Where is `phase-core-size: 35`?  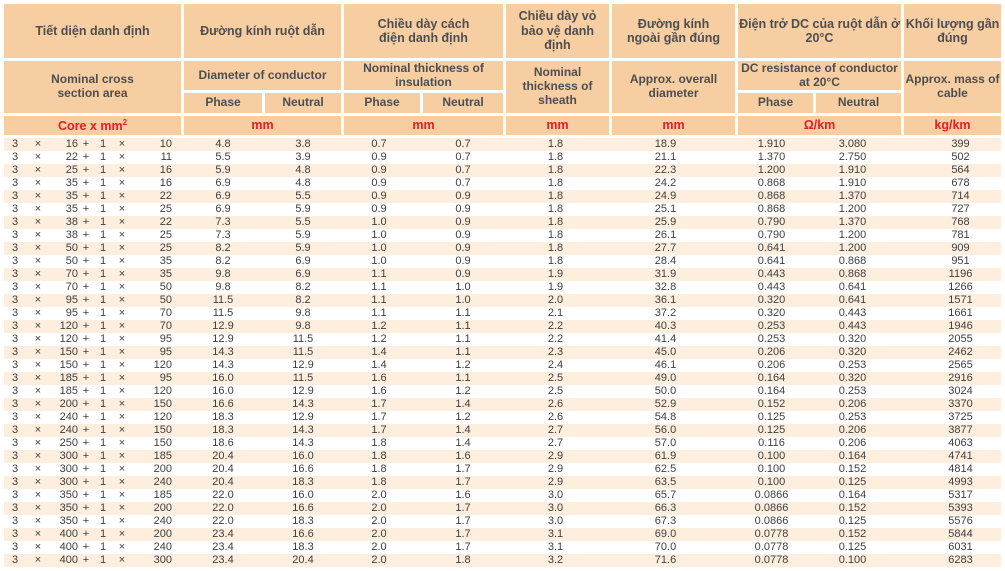 phase-core-size: 35 is located at coordinates (71, 183).